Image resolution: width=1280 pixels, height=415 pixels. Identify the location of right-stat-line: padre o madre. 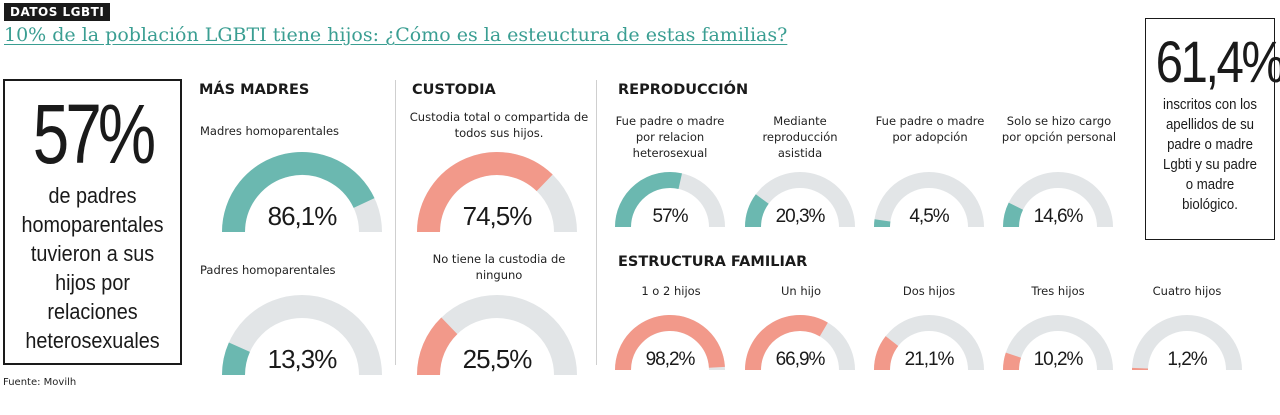
(1210, 144).